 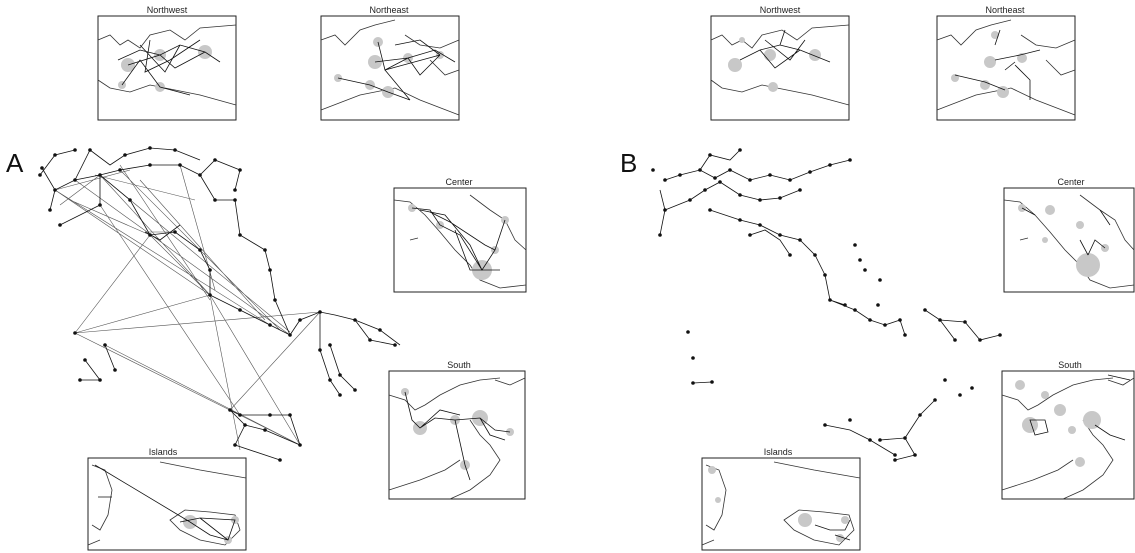 I want to click on inset-northeast-a: Northeast, so click(x=390, y=63).